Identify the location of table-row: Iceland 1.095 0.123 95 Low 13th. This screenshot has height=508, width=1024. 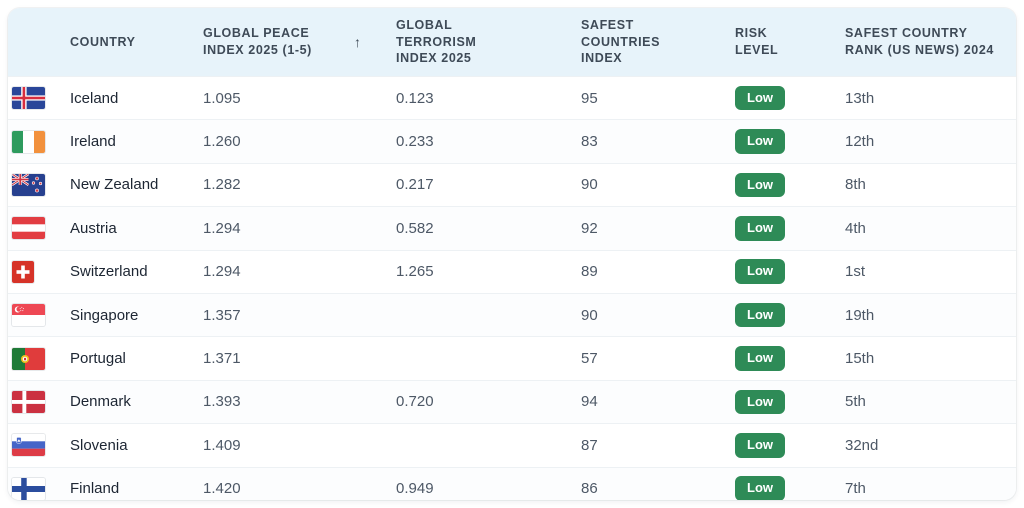
(512, 98).